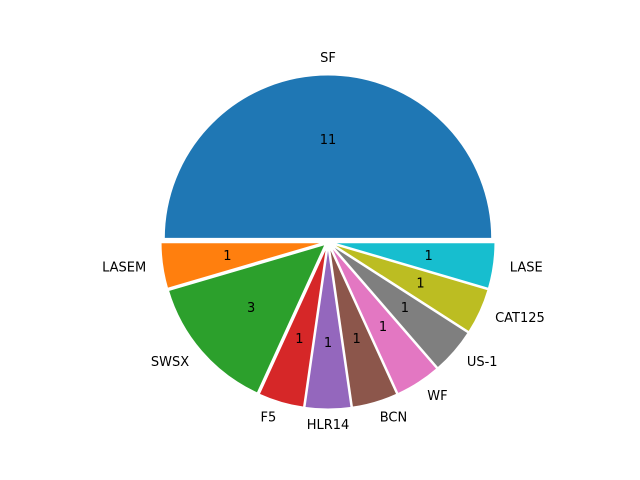  What do you see at coordinates (227, 256) in the screenshot?
I see `pie-value-lasem: 1` at bounding box center [227, 256].